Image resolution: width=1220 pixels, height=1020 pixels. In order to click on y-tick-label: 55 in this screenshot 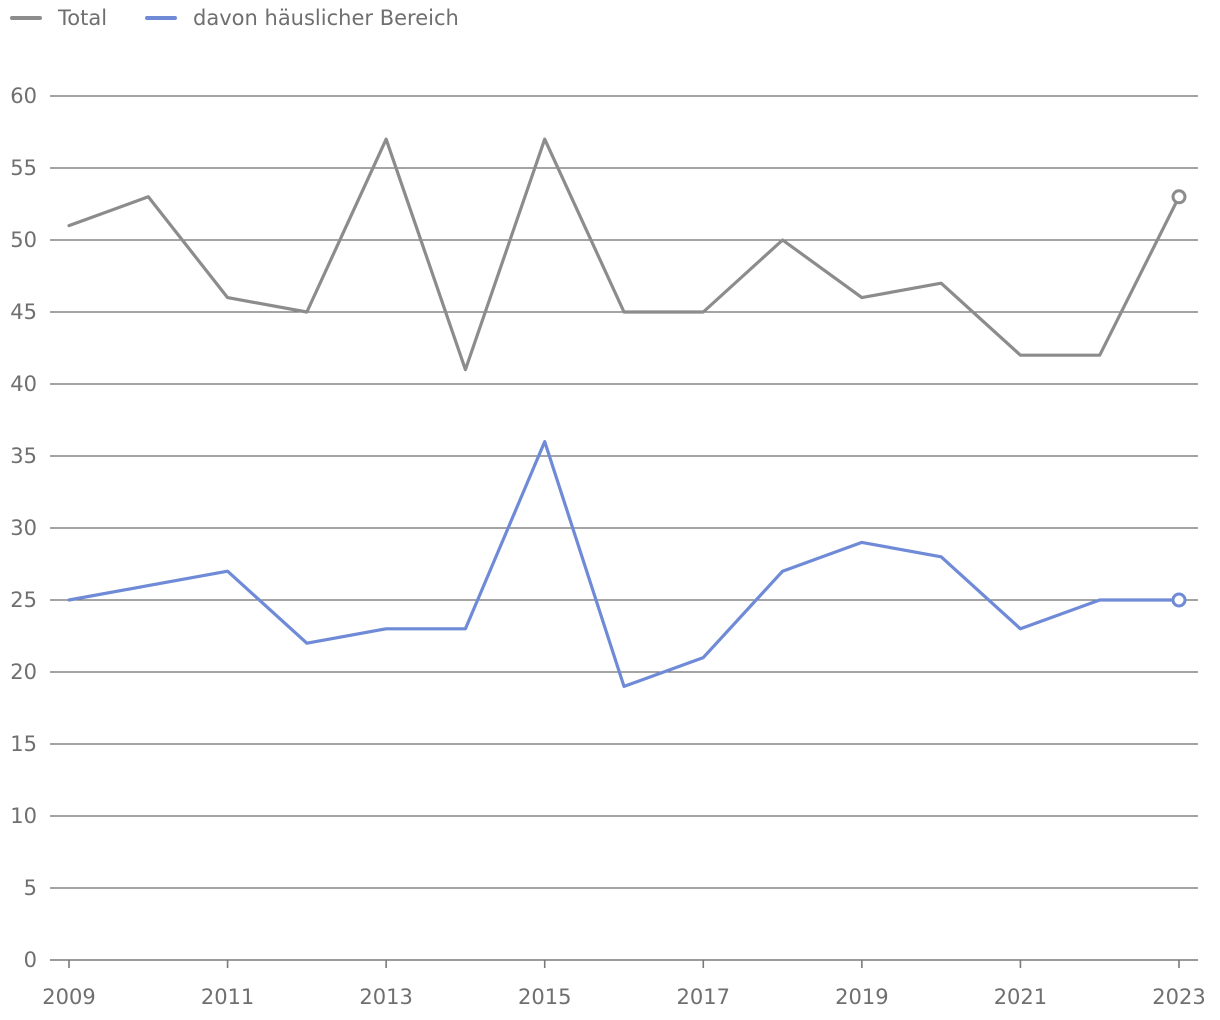, I will do `click(23, 168)`.